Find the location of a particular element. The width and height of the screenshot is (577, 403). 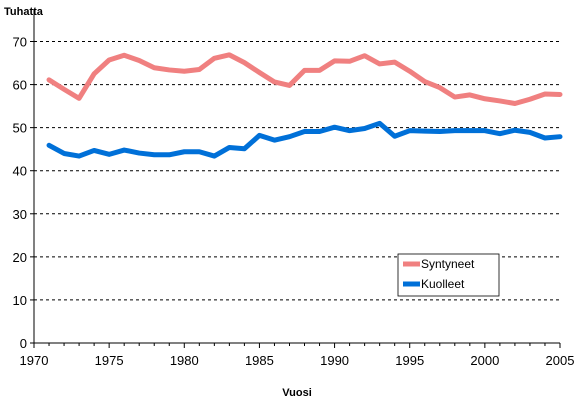

y-tick-label-30: 30 is located at coordinates (20, 214).